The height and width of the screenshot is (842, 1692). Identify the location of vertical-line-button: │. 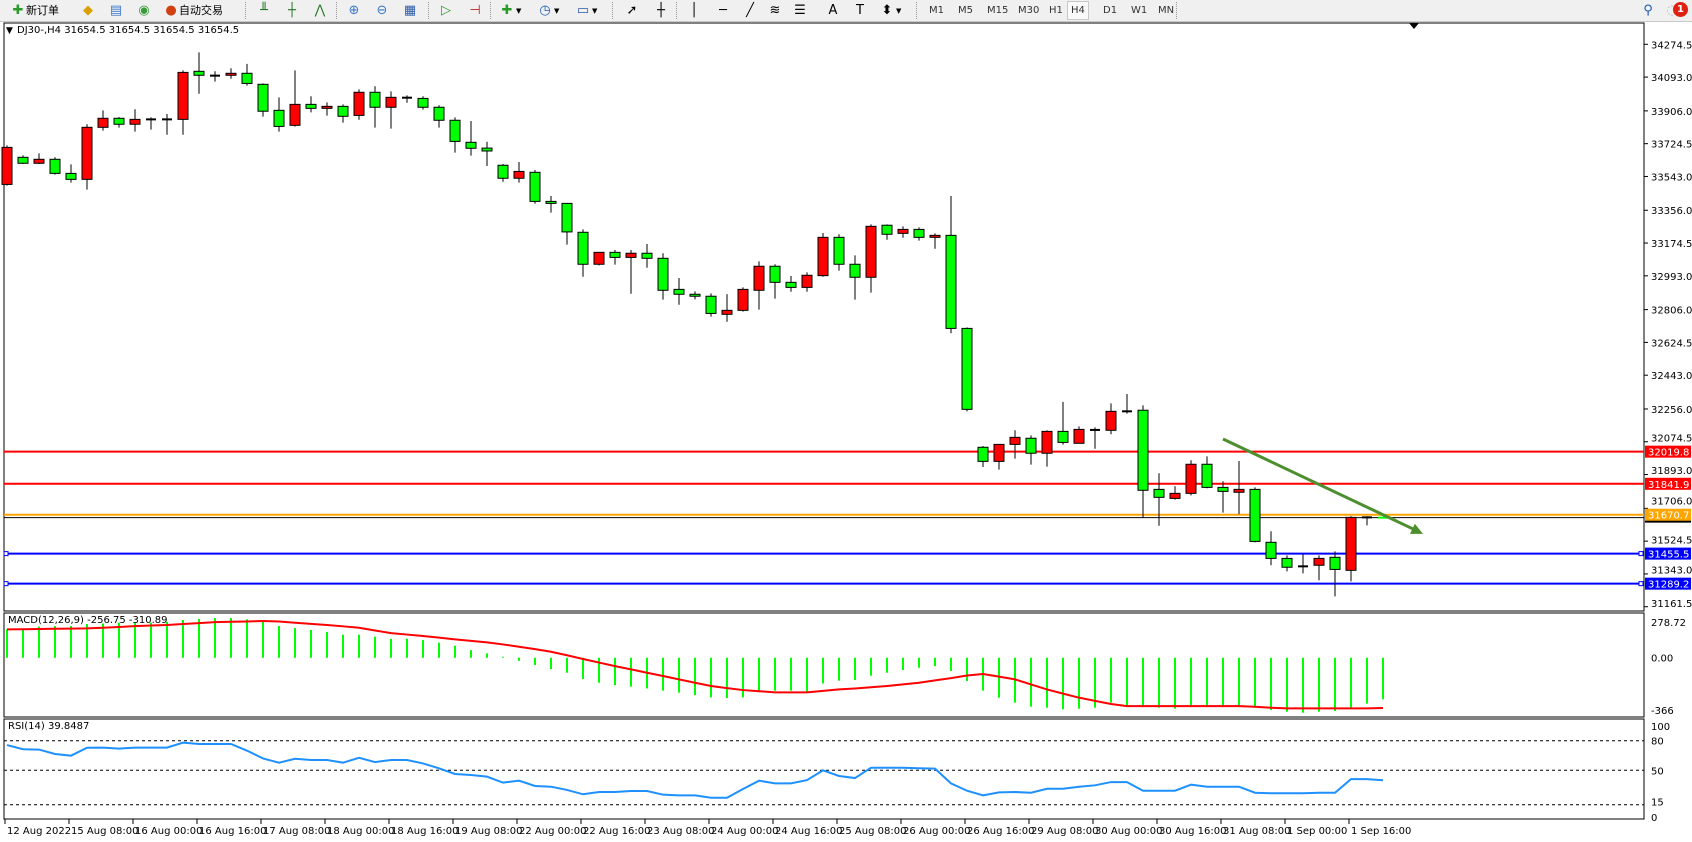
(694, 10).